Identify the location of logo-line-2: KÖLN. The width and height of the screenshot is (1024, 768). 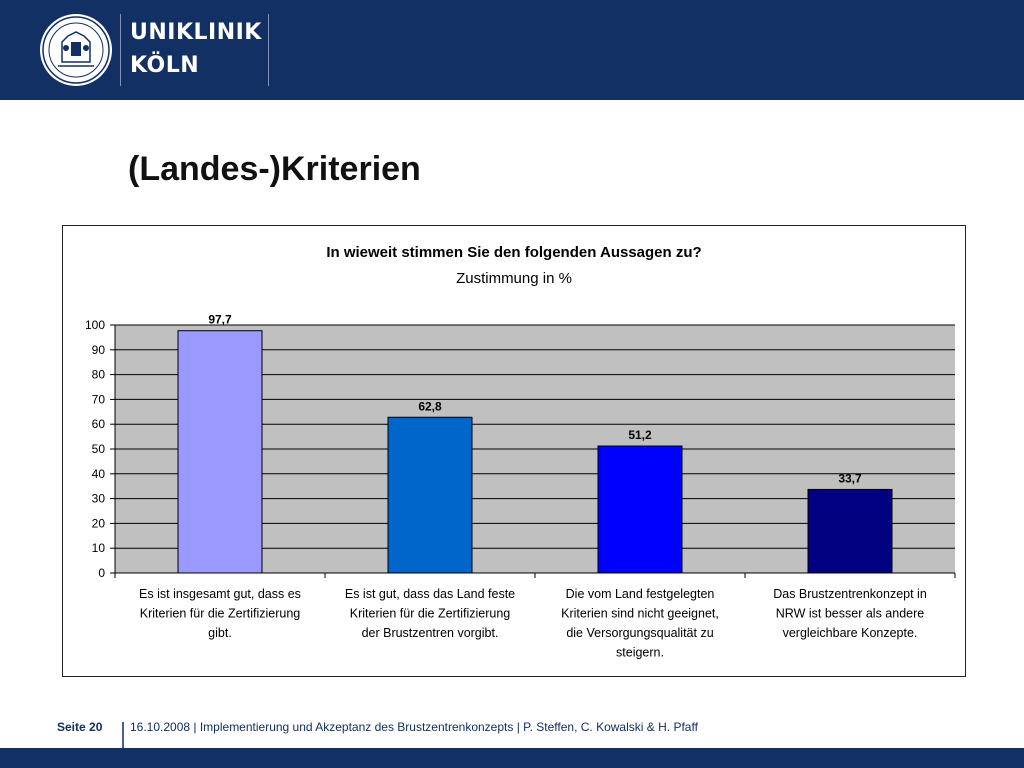
(165, 65).